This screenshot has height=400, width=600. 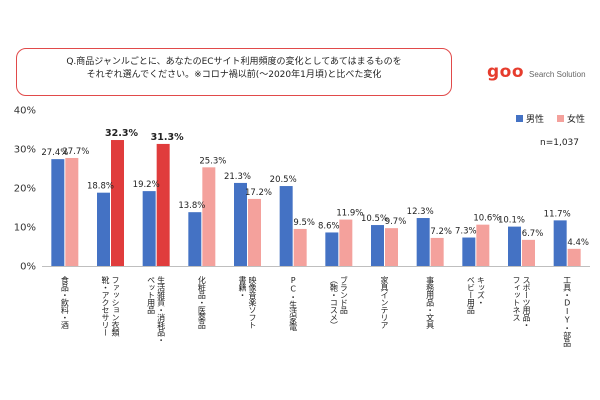 What do you see at coordinates (374, 219) in the screenshot?
I see `data-label-male: 10.5%` at bounding box center [374, 219].